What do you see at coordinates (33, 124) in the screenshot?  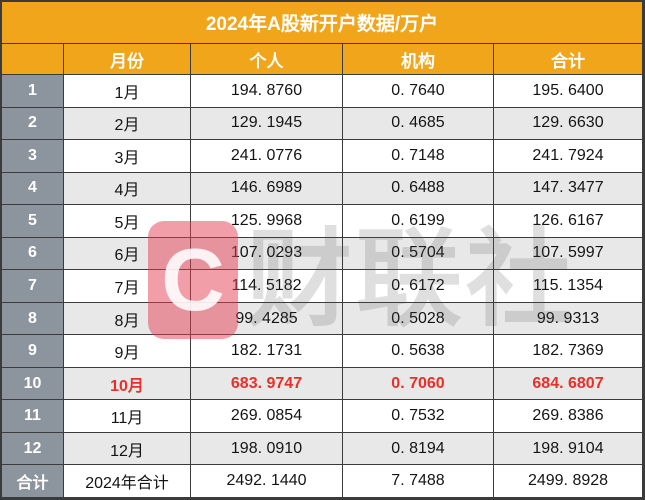 I see `row-index: 2` at bounding box center [33, 124].